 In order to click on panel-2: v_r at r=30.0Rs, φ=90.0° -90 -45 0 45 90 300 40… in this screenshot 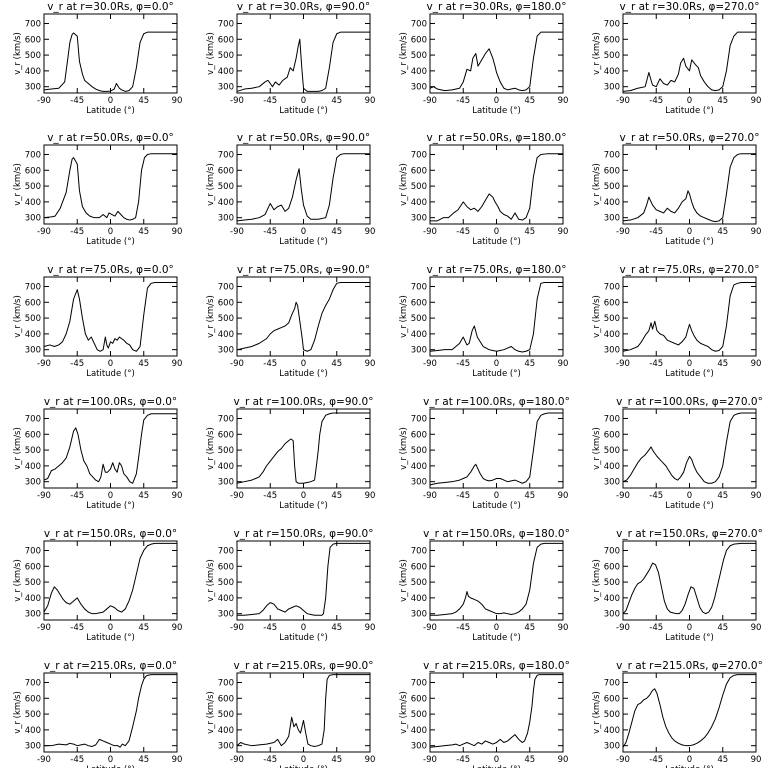, I will do `click(290, 58)`.